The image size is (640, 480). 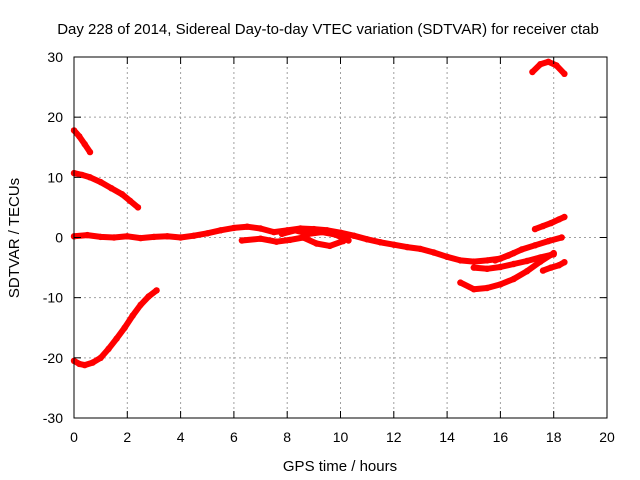 What do you see at coordinates (342, 437) in the screenshot?
I see `x-tick-labels: 0 2 4 6 8 10 12 14 16 18 20` at bounding box center [342, 437].